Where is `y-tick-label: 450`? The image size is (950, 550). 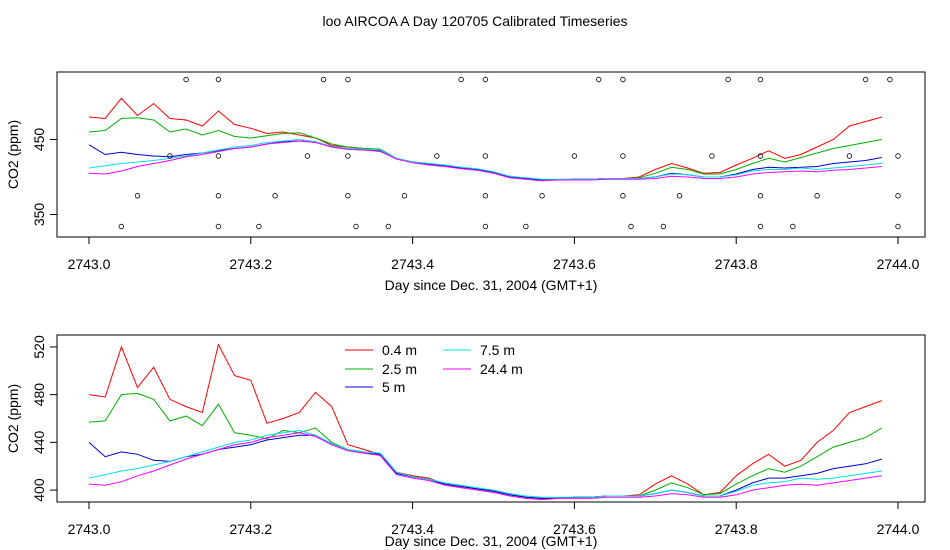
y-tick-label: 450 is located at coordinates (39, 140).